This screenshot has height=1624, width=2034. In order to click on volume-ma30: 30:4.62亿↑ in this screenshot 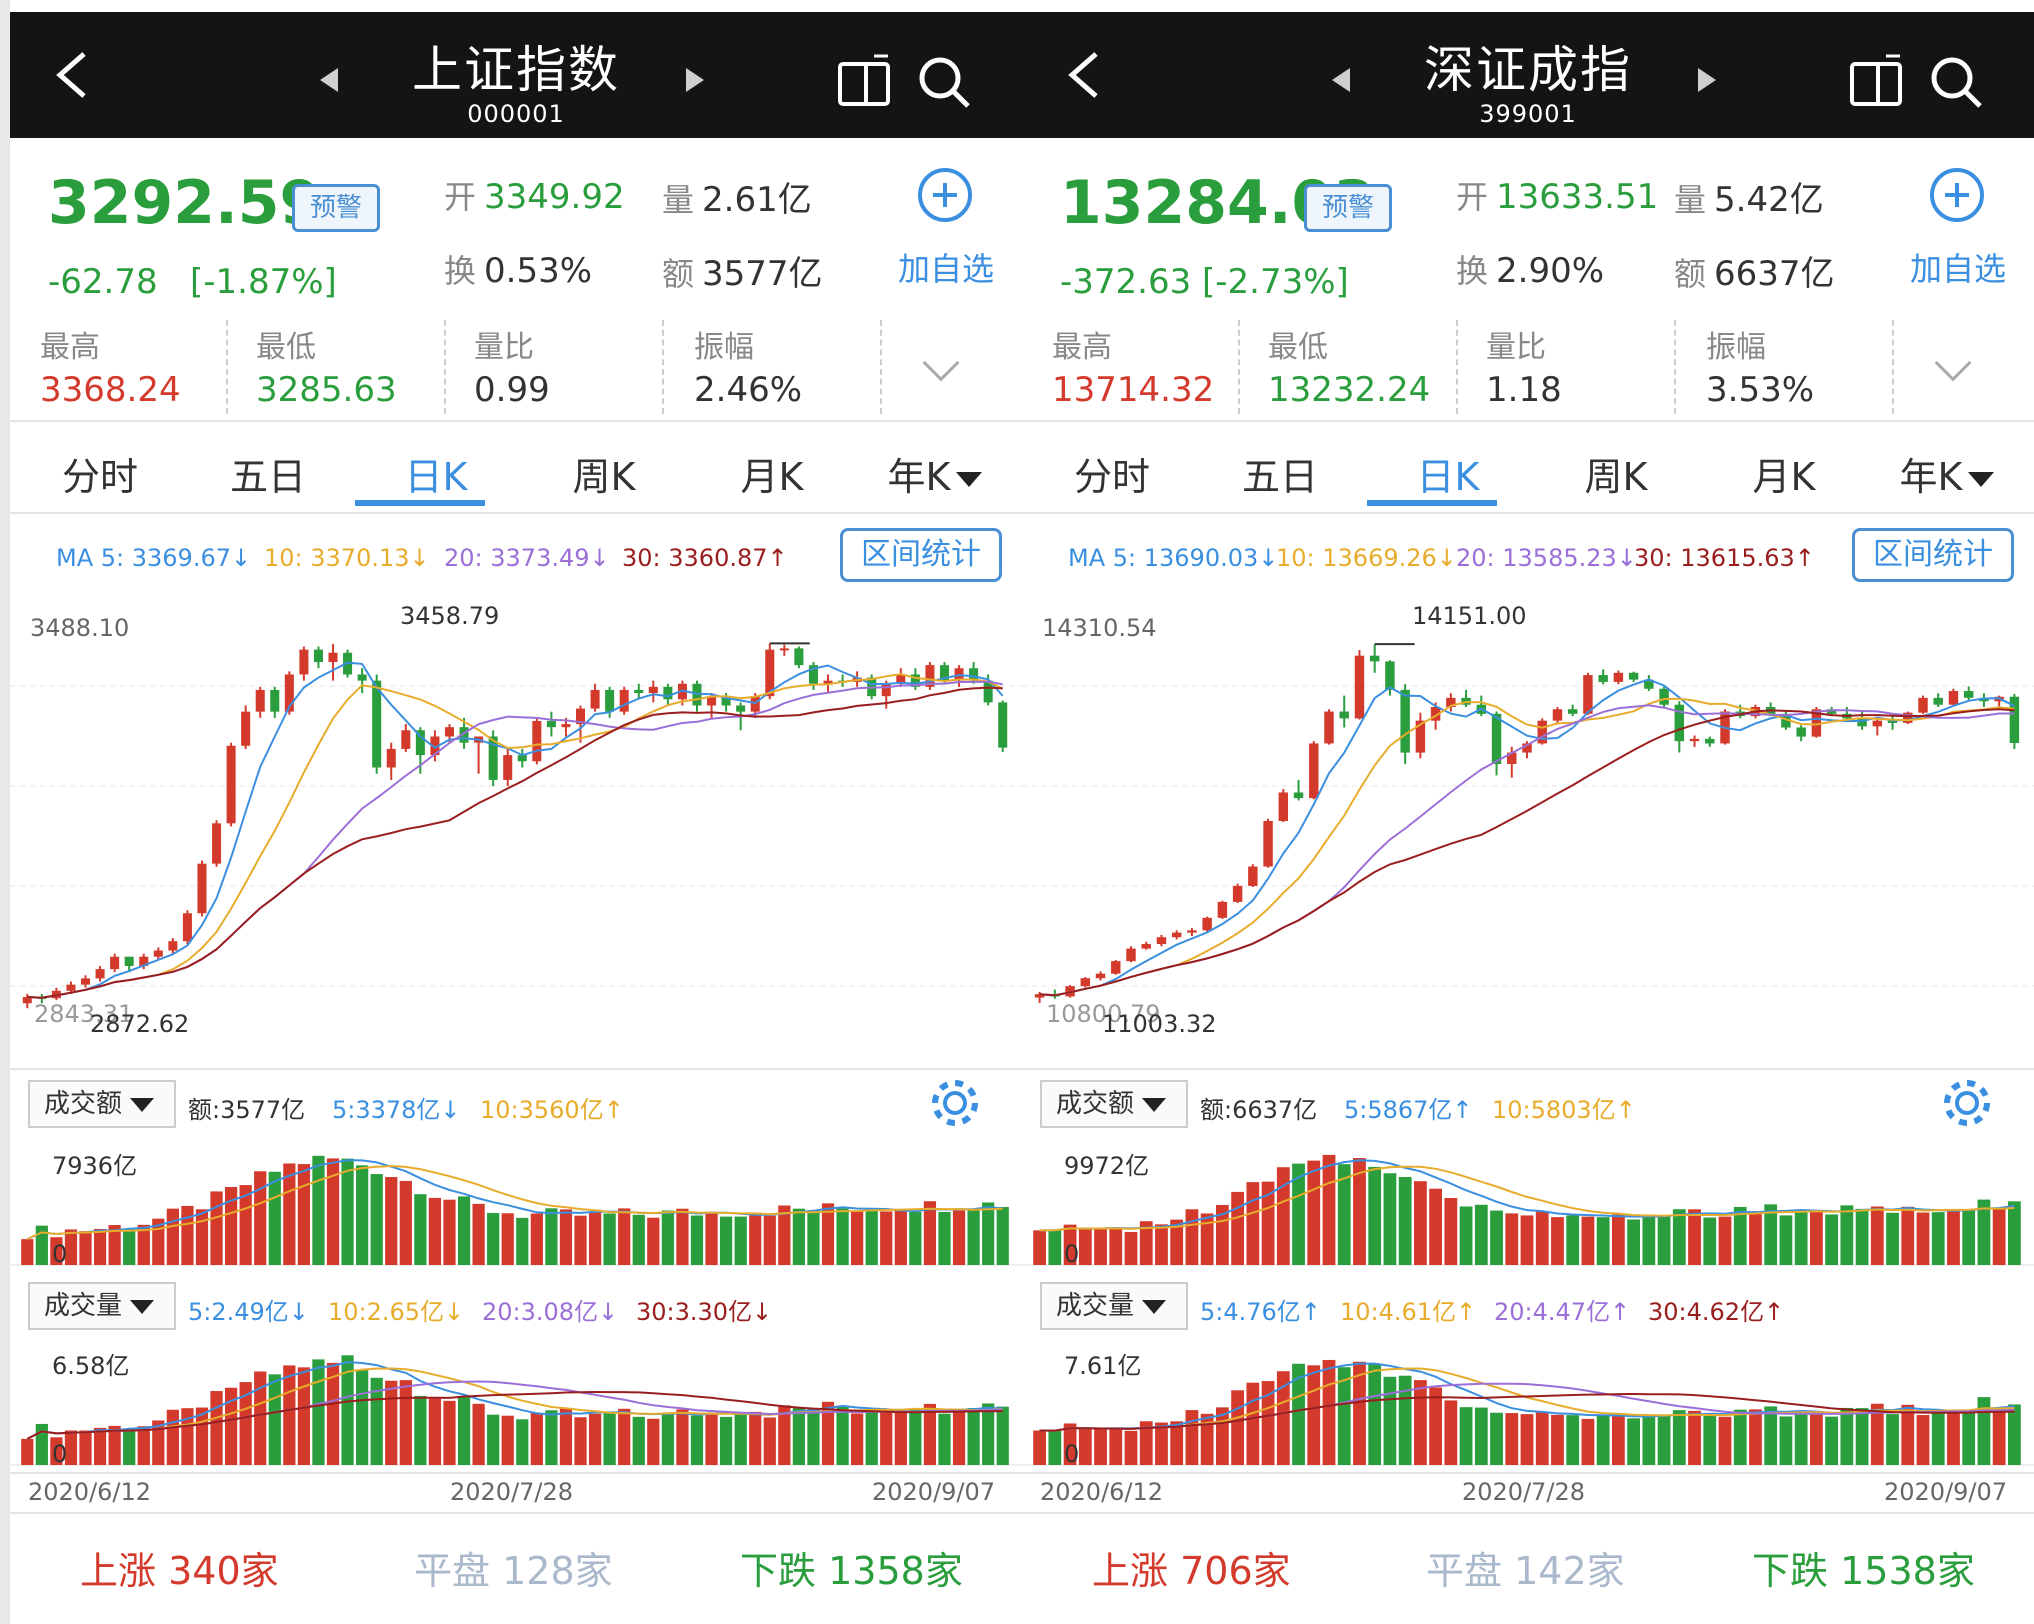, I will do `click(1716, 1312)`.